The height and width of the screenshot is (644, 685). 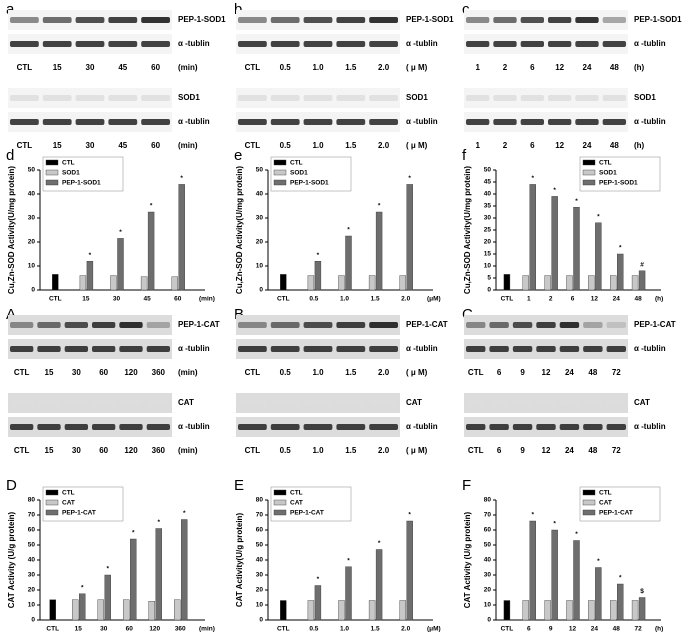 What do you see at coordinates (659, 299) in the screenshot?
I see `x-unit: (h)` at bounding box center [659, 299].